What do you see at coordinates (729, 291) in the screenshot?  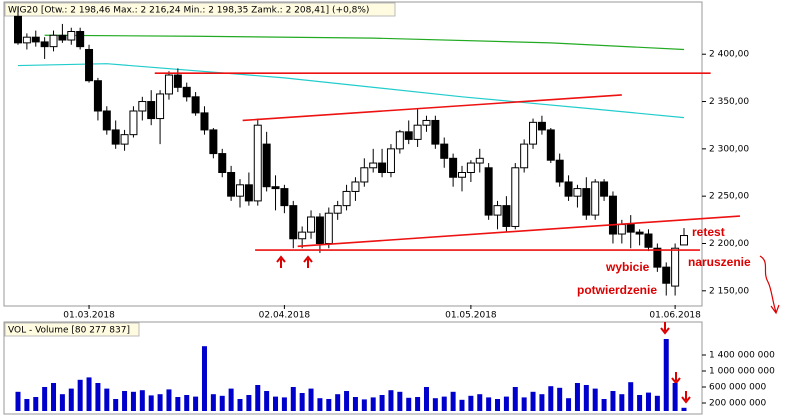 I see `y-tick-label: 2 150,00` at bounding box center [729, 291].